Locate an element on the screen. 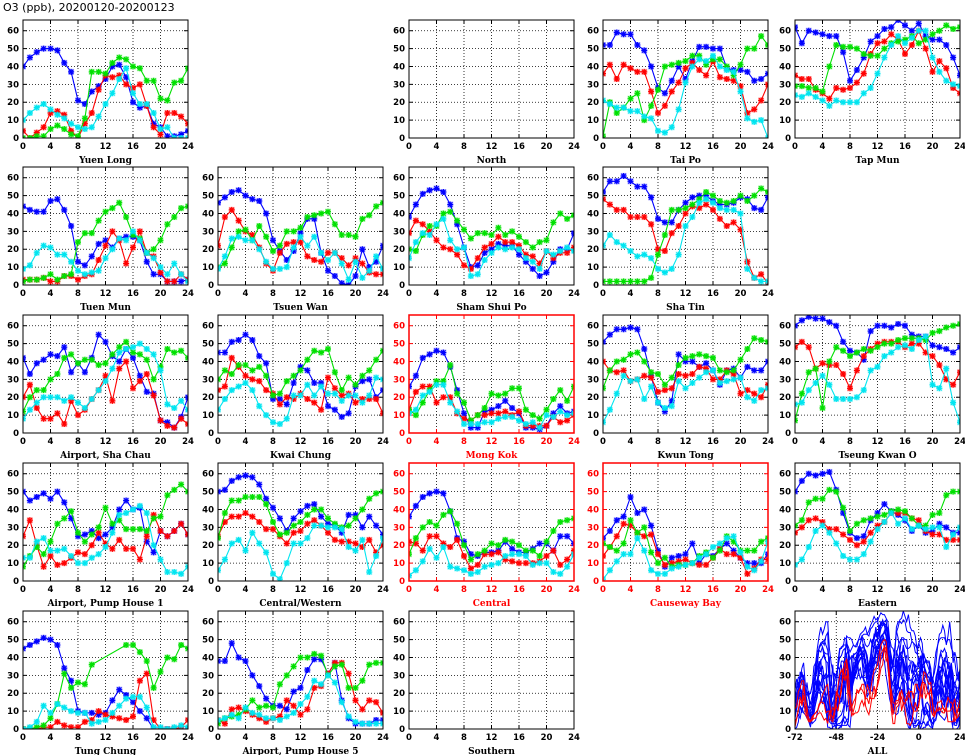 This screenshot has height=755, width=965. plot-area is located at coordinates (877, 370).